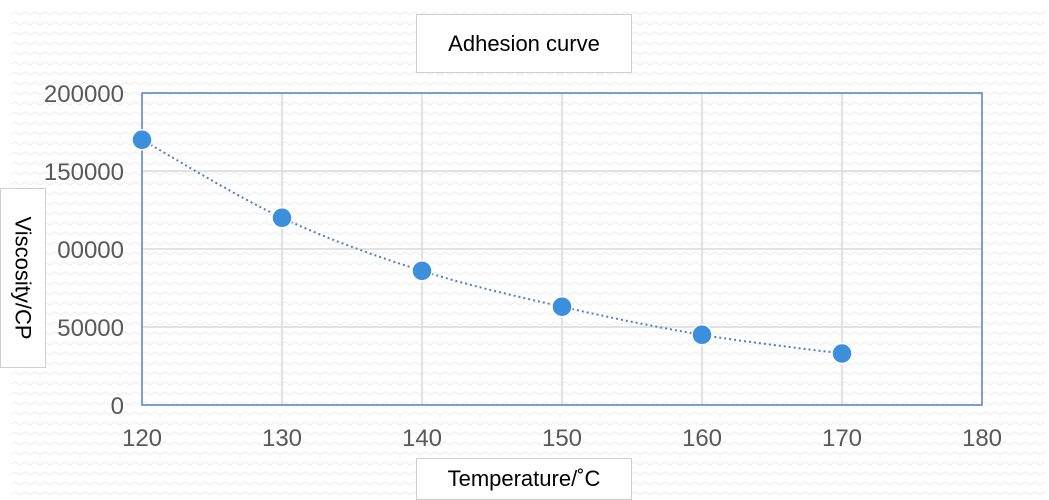 The width and height of the screenshot is (1049, 500). I want to click on x-tick-labels: 120 130 140 150 160 170 180, so click(562, 438).